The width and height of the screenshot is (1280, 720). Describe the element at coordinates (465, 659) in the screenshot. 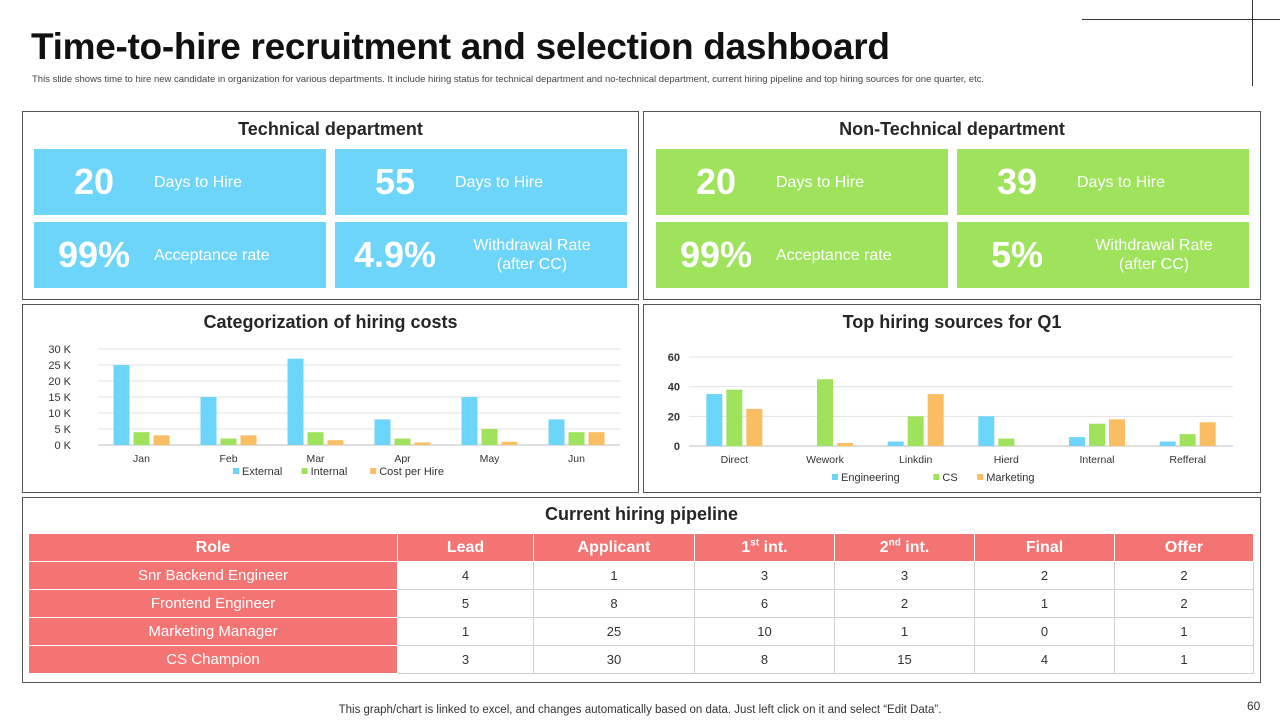

I see `cell-lead: 3` at that location.